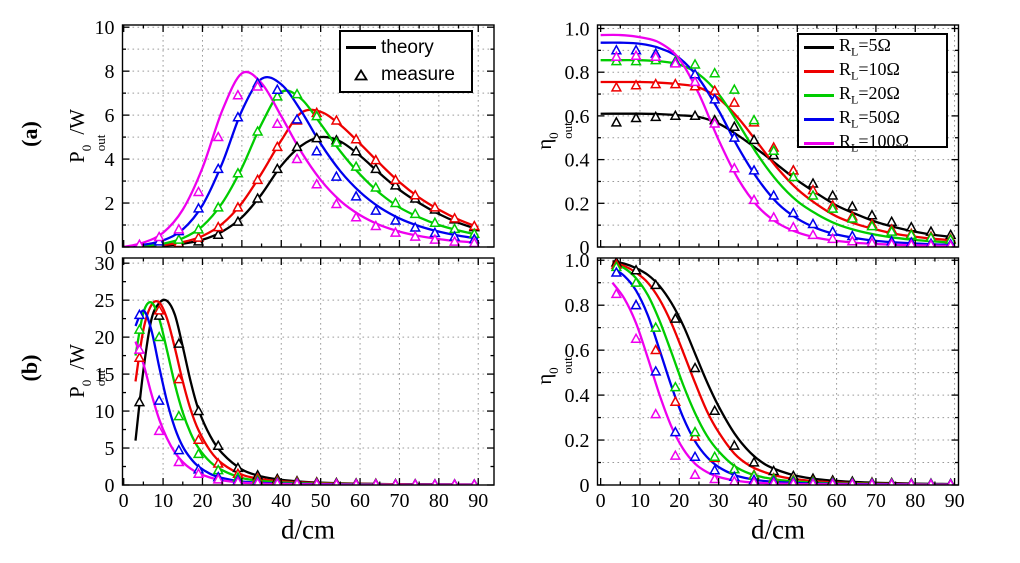  Describe the element at coordinates (110, 449) in the screenshot. I see `svg-text: 5` at that location.